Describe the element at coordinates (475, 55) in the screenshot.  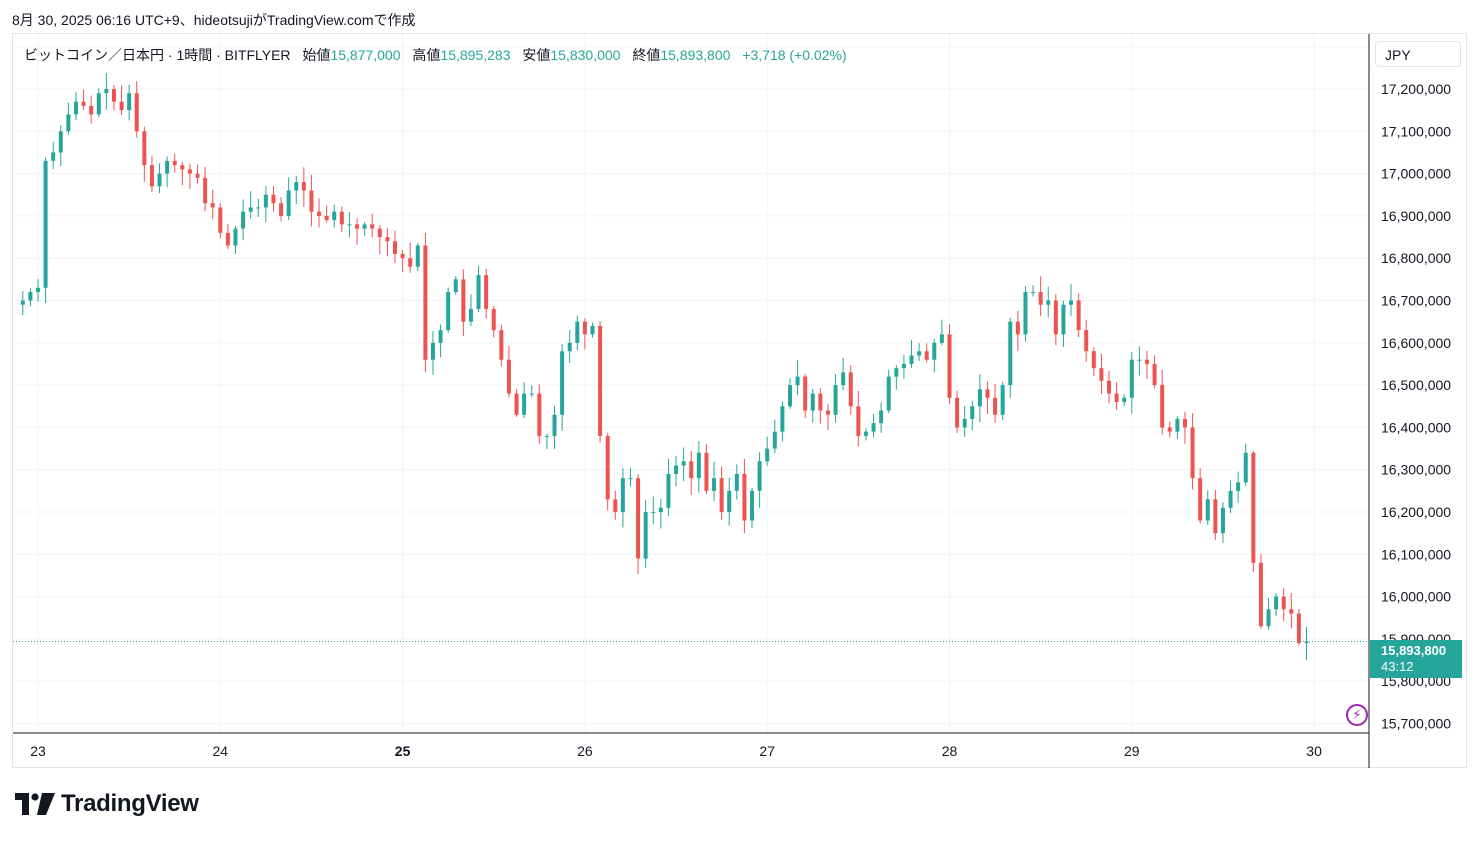
I see `high-value: 15,895,283` at that location.